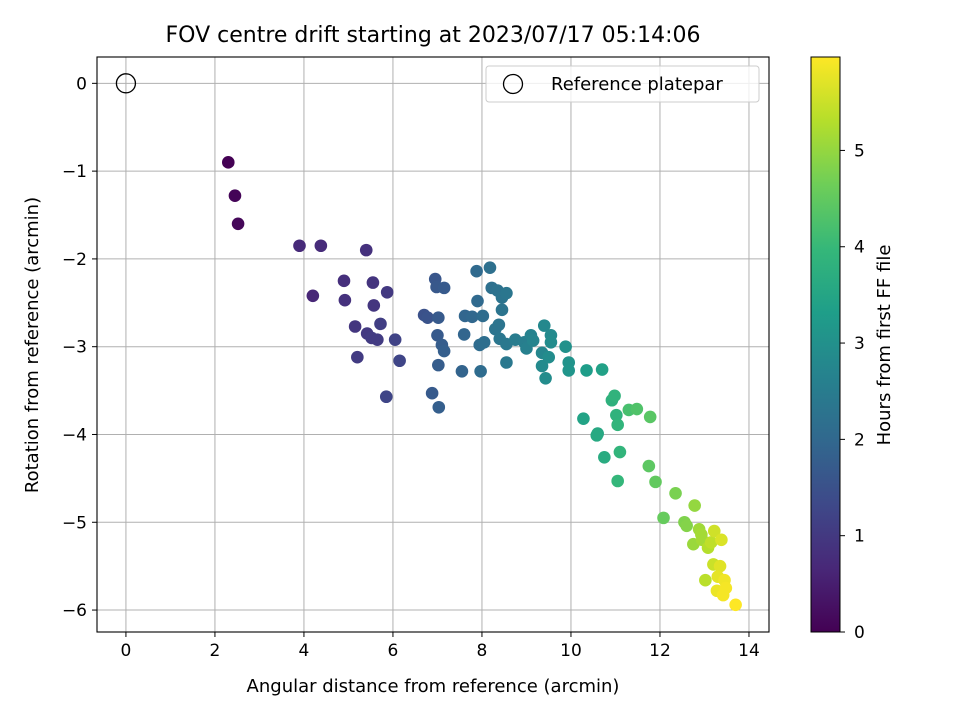 This screenshot has height=720, width=960. Describe the element at coordinates (571, 651) in the screenshot. I see `x-tick-label: 10` at that location.